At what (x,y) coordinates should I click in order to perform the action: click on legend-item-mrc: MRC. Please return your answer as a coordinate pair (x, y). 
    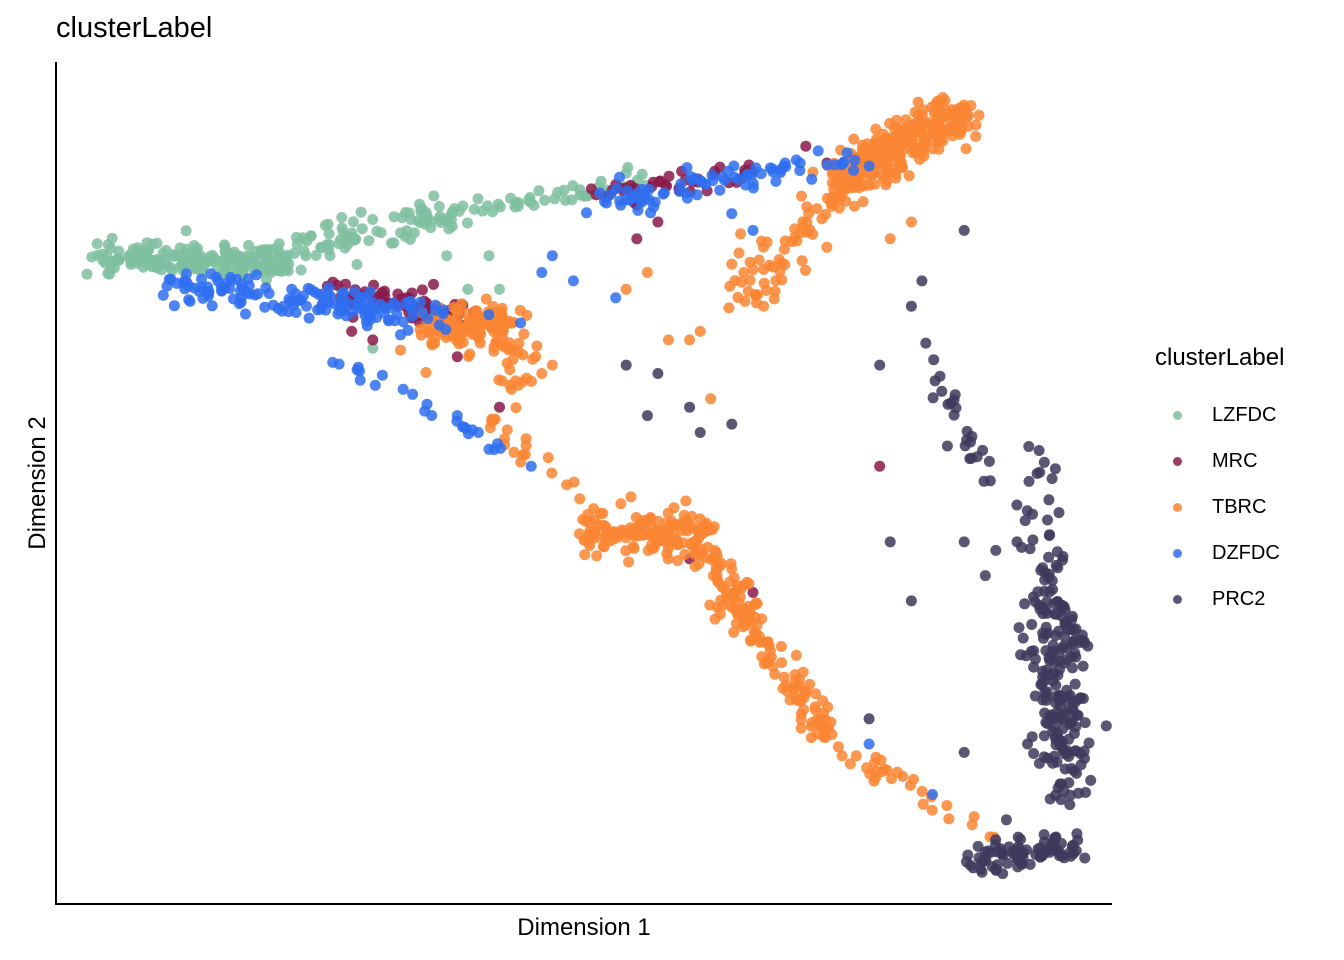
    Looking at the image, I should click on (1219, 461).